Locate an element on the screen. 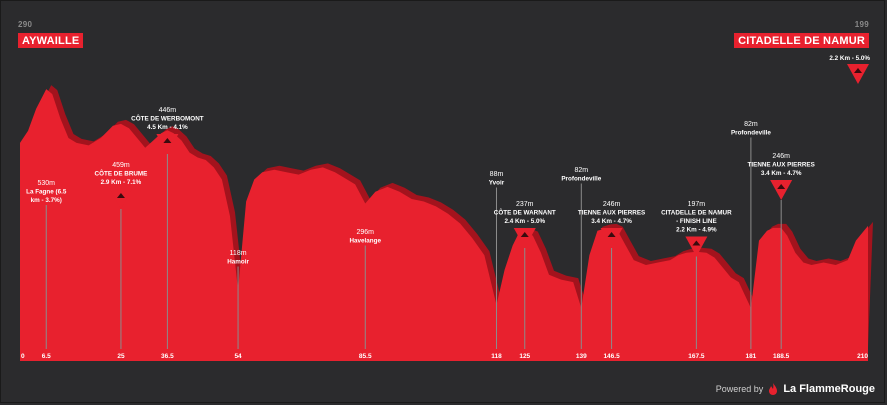  x-tick-label: 25 is located at coordinates (121, 356).